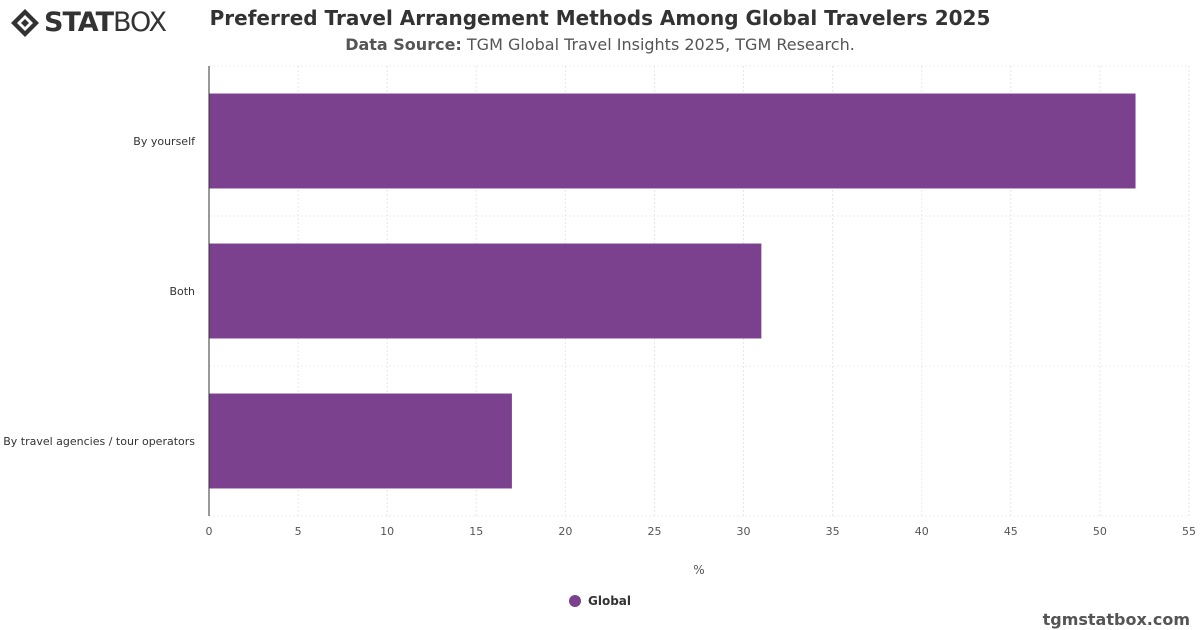 Image resolution: width=1200 pixels, height=630 pixels. I want to click on logo-light-text: BOX, so click(139, 22).